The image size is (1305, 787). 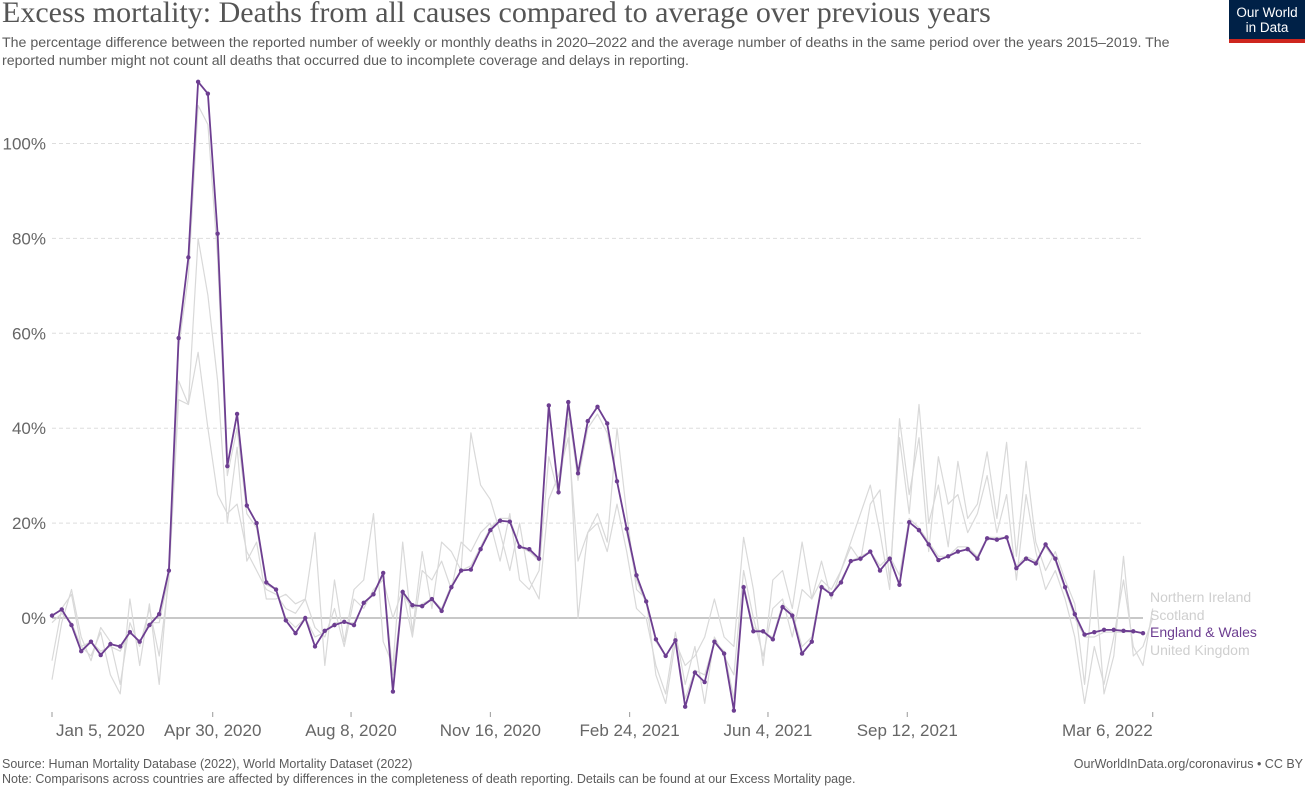 I want to click on y-tick-label: 80%, so click(x=29, y=238).